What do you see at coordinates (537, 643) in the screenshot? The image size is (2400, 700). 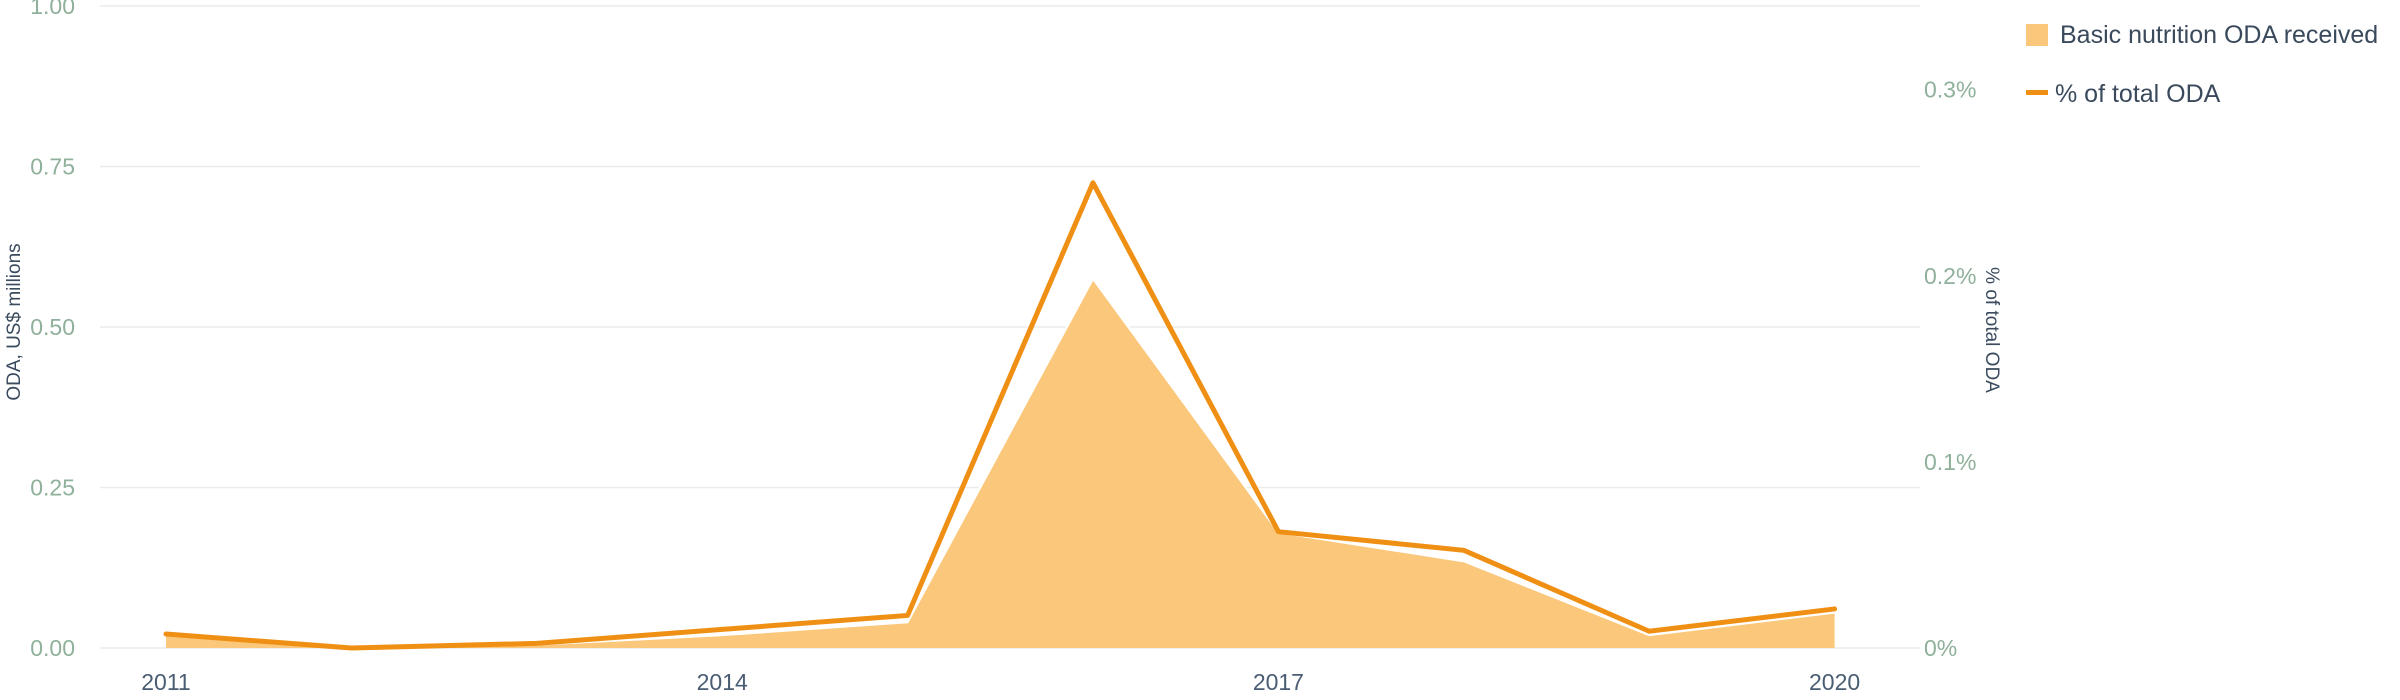 I see `line-point-2013` at bounding box center [537, 643].